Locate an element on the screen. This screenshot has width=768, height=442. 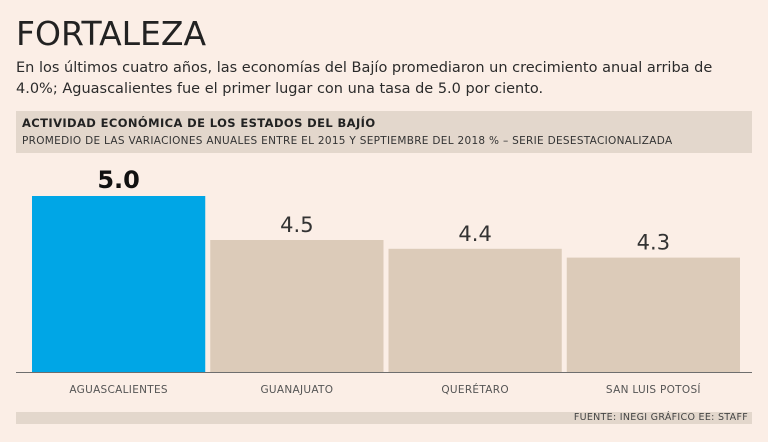
data-label: 5.0 is located at coordinates (118, 180).